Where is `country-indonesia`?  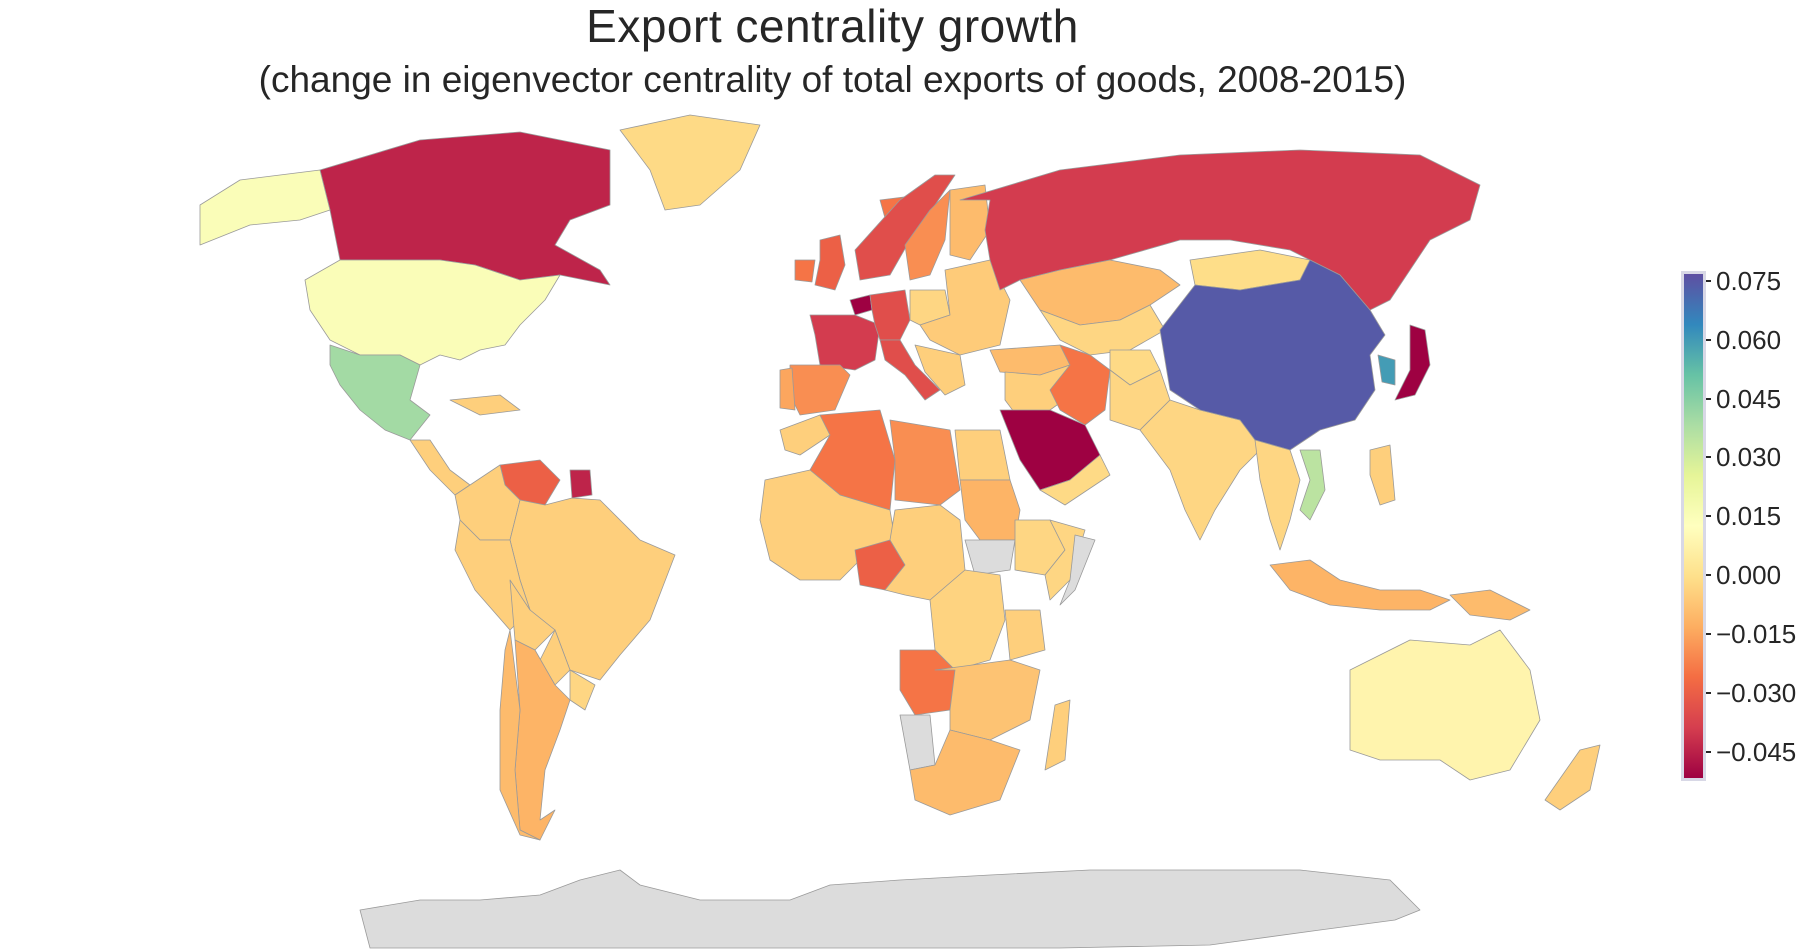
country-indonesia is located at coordinates (1360, 585).